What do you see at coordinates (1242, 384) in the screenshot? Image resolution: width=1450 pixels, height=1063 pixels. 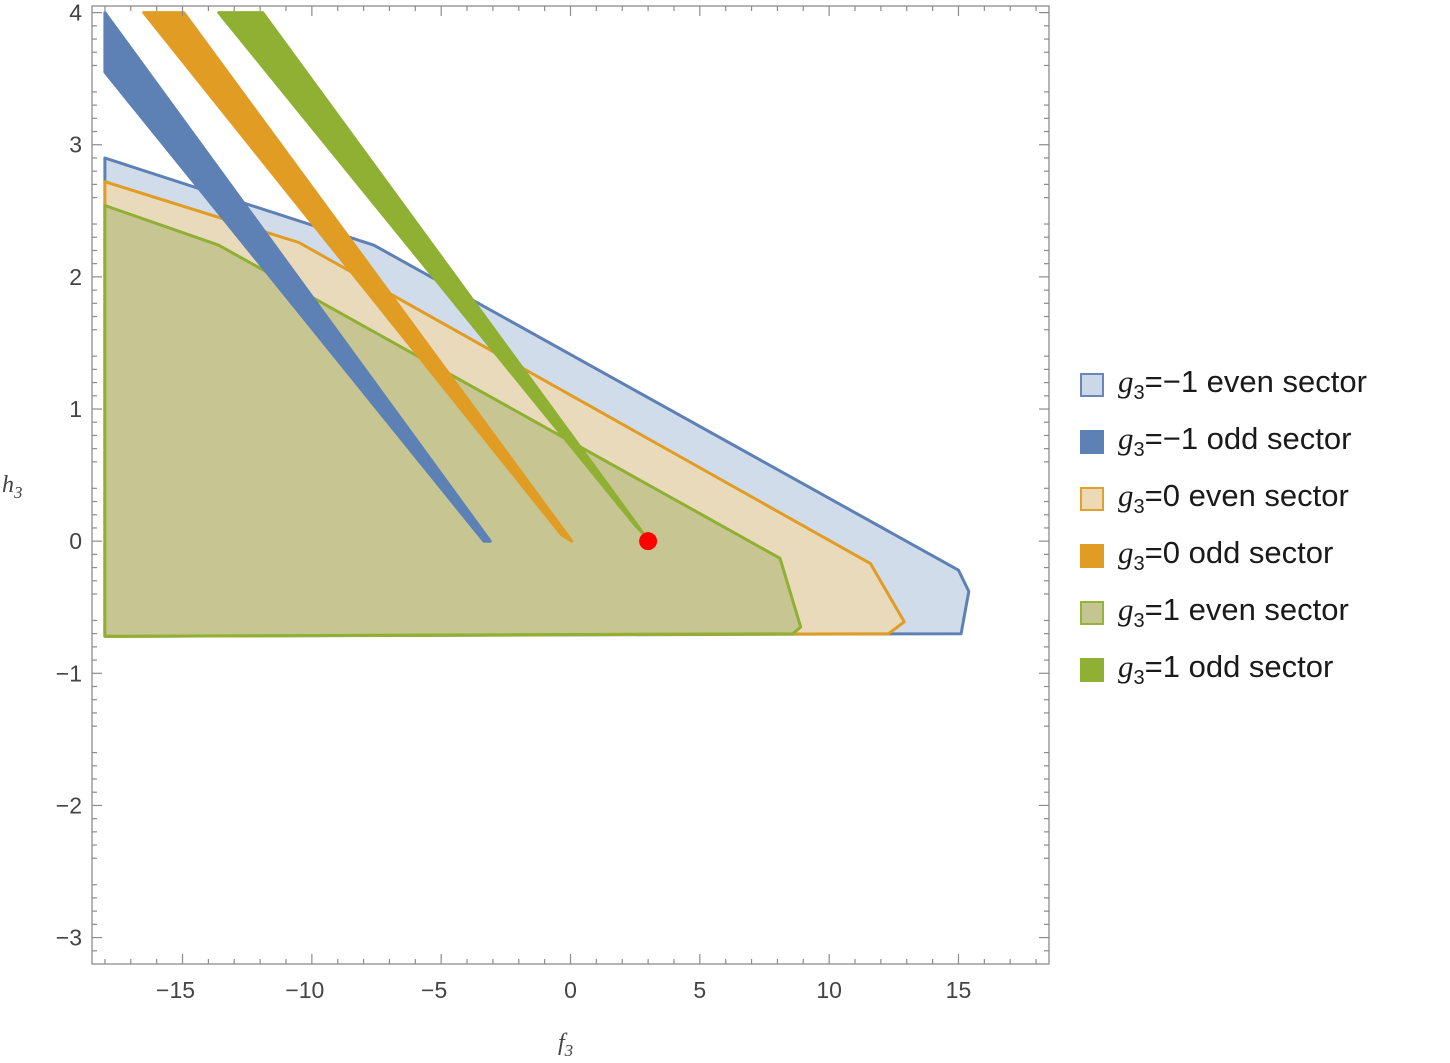 I see `legend-label: g3=−1 even sector` at bounding box center [1242, 384].